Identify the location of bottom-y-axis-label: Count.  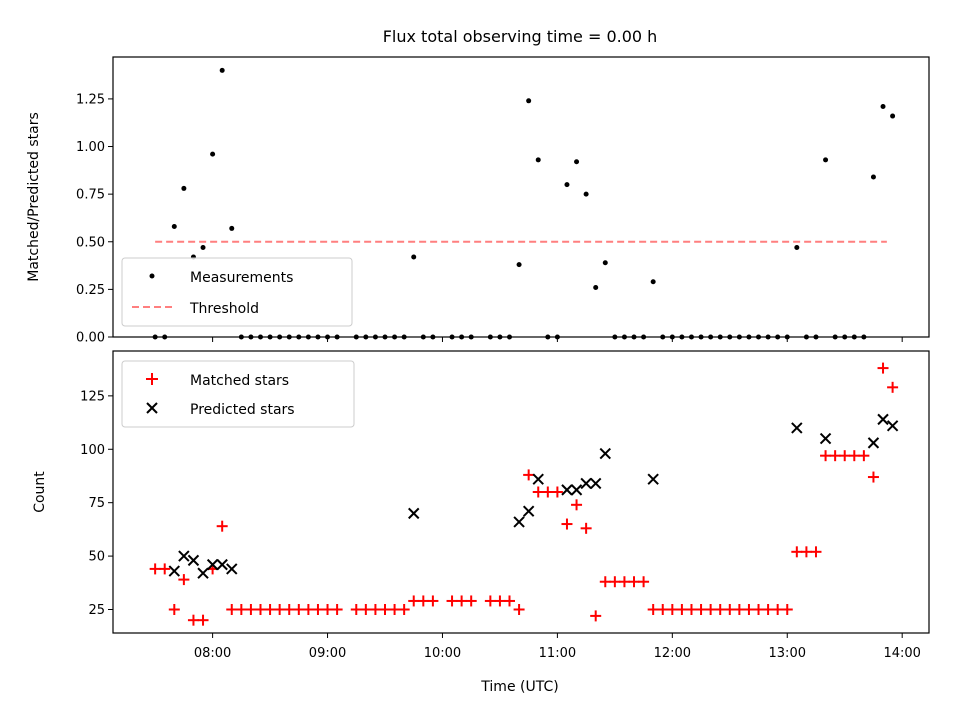
(40, 492).